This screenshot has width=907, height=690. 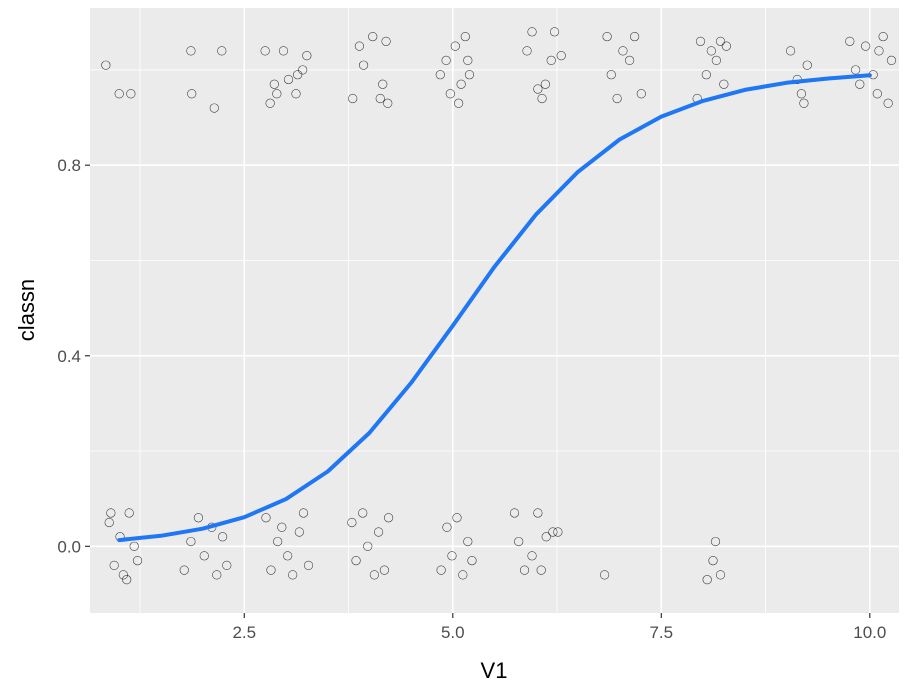 I want to click on y-axis-ticks: 0.0 0.4 0.8, so click(x=73, y=356).